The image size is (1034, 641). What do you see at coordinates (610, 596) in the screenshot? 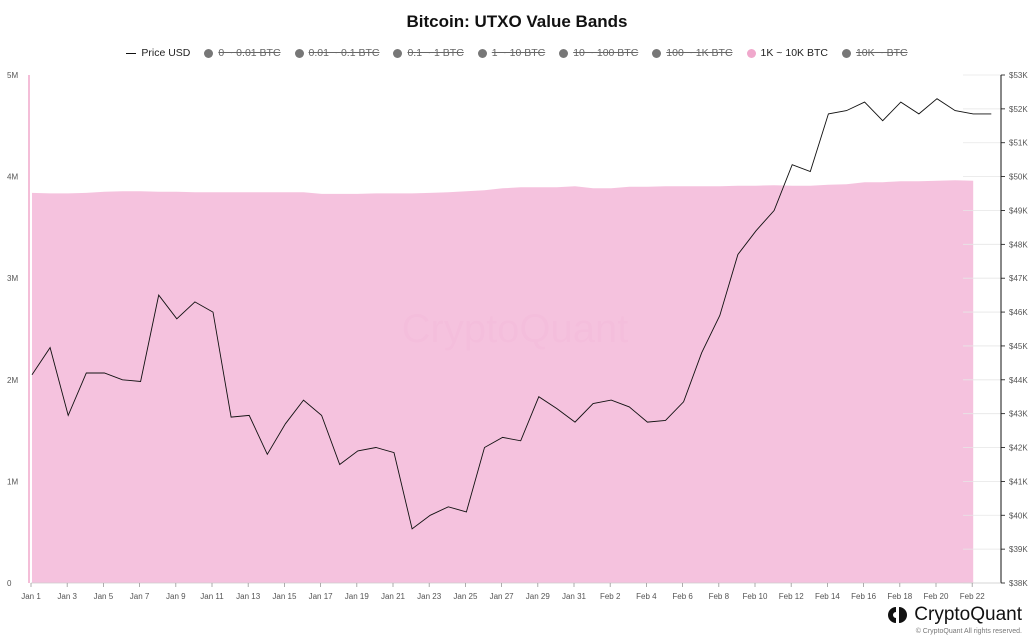
I see `x-axis-tick-label: Feb 2` at bounding box center [610, 596].